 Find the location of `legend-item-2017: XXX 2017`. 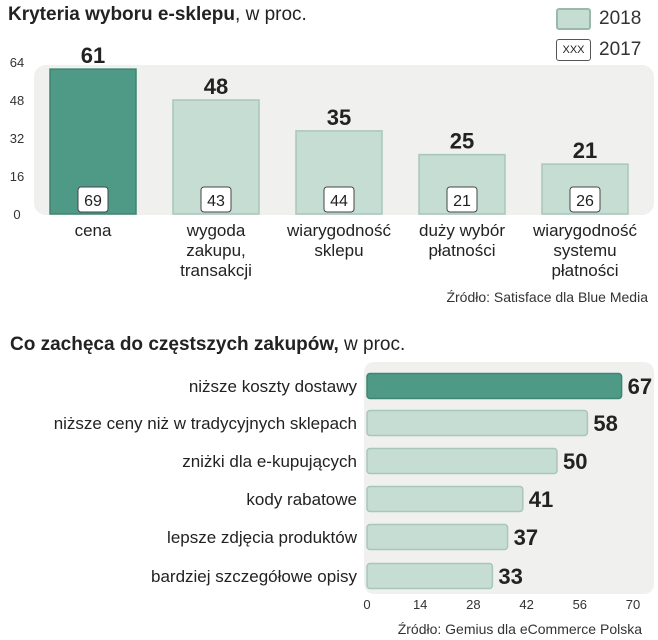

legend-item-2017: XXX 2017 is located at coordinates (606, 50).